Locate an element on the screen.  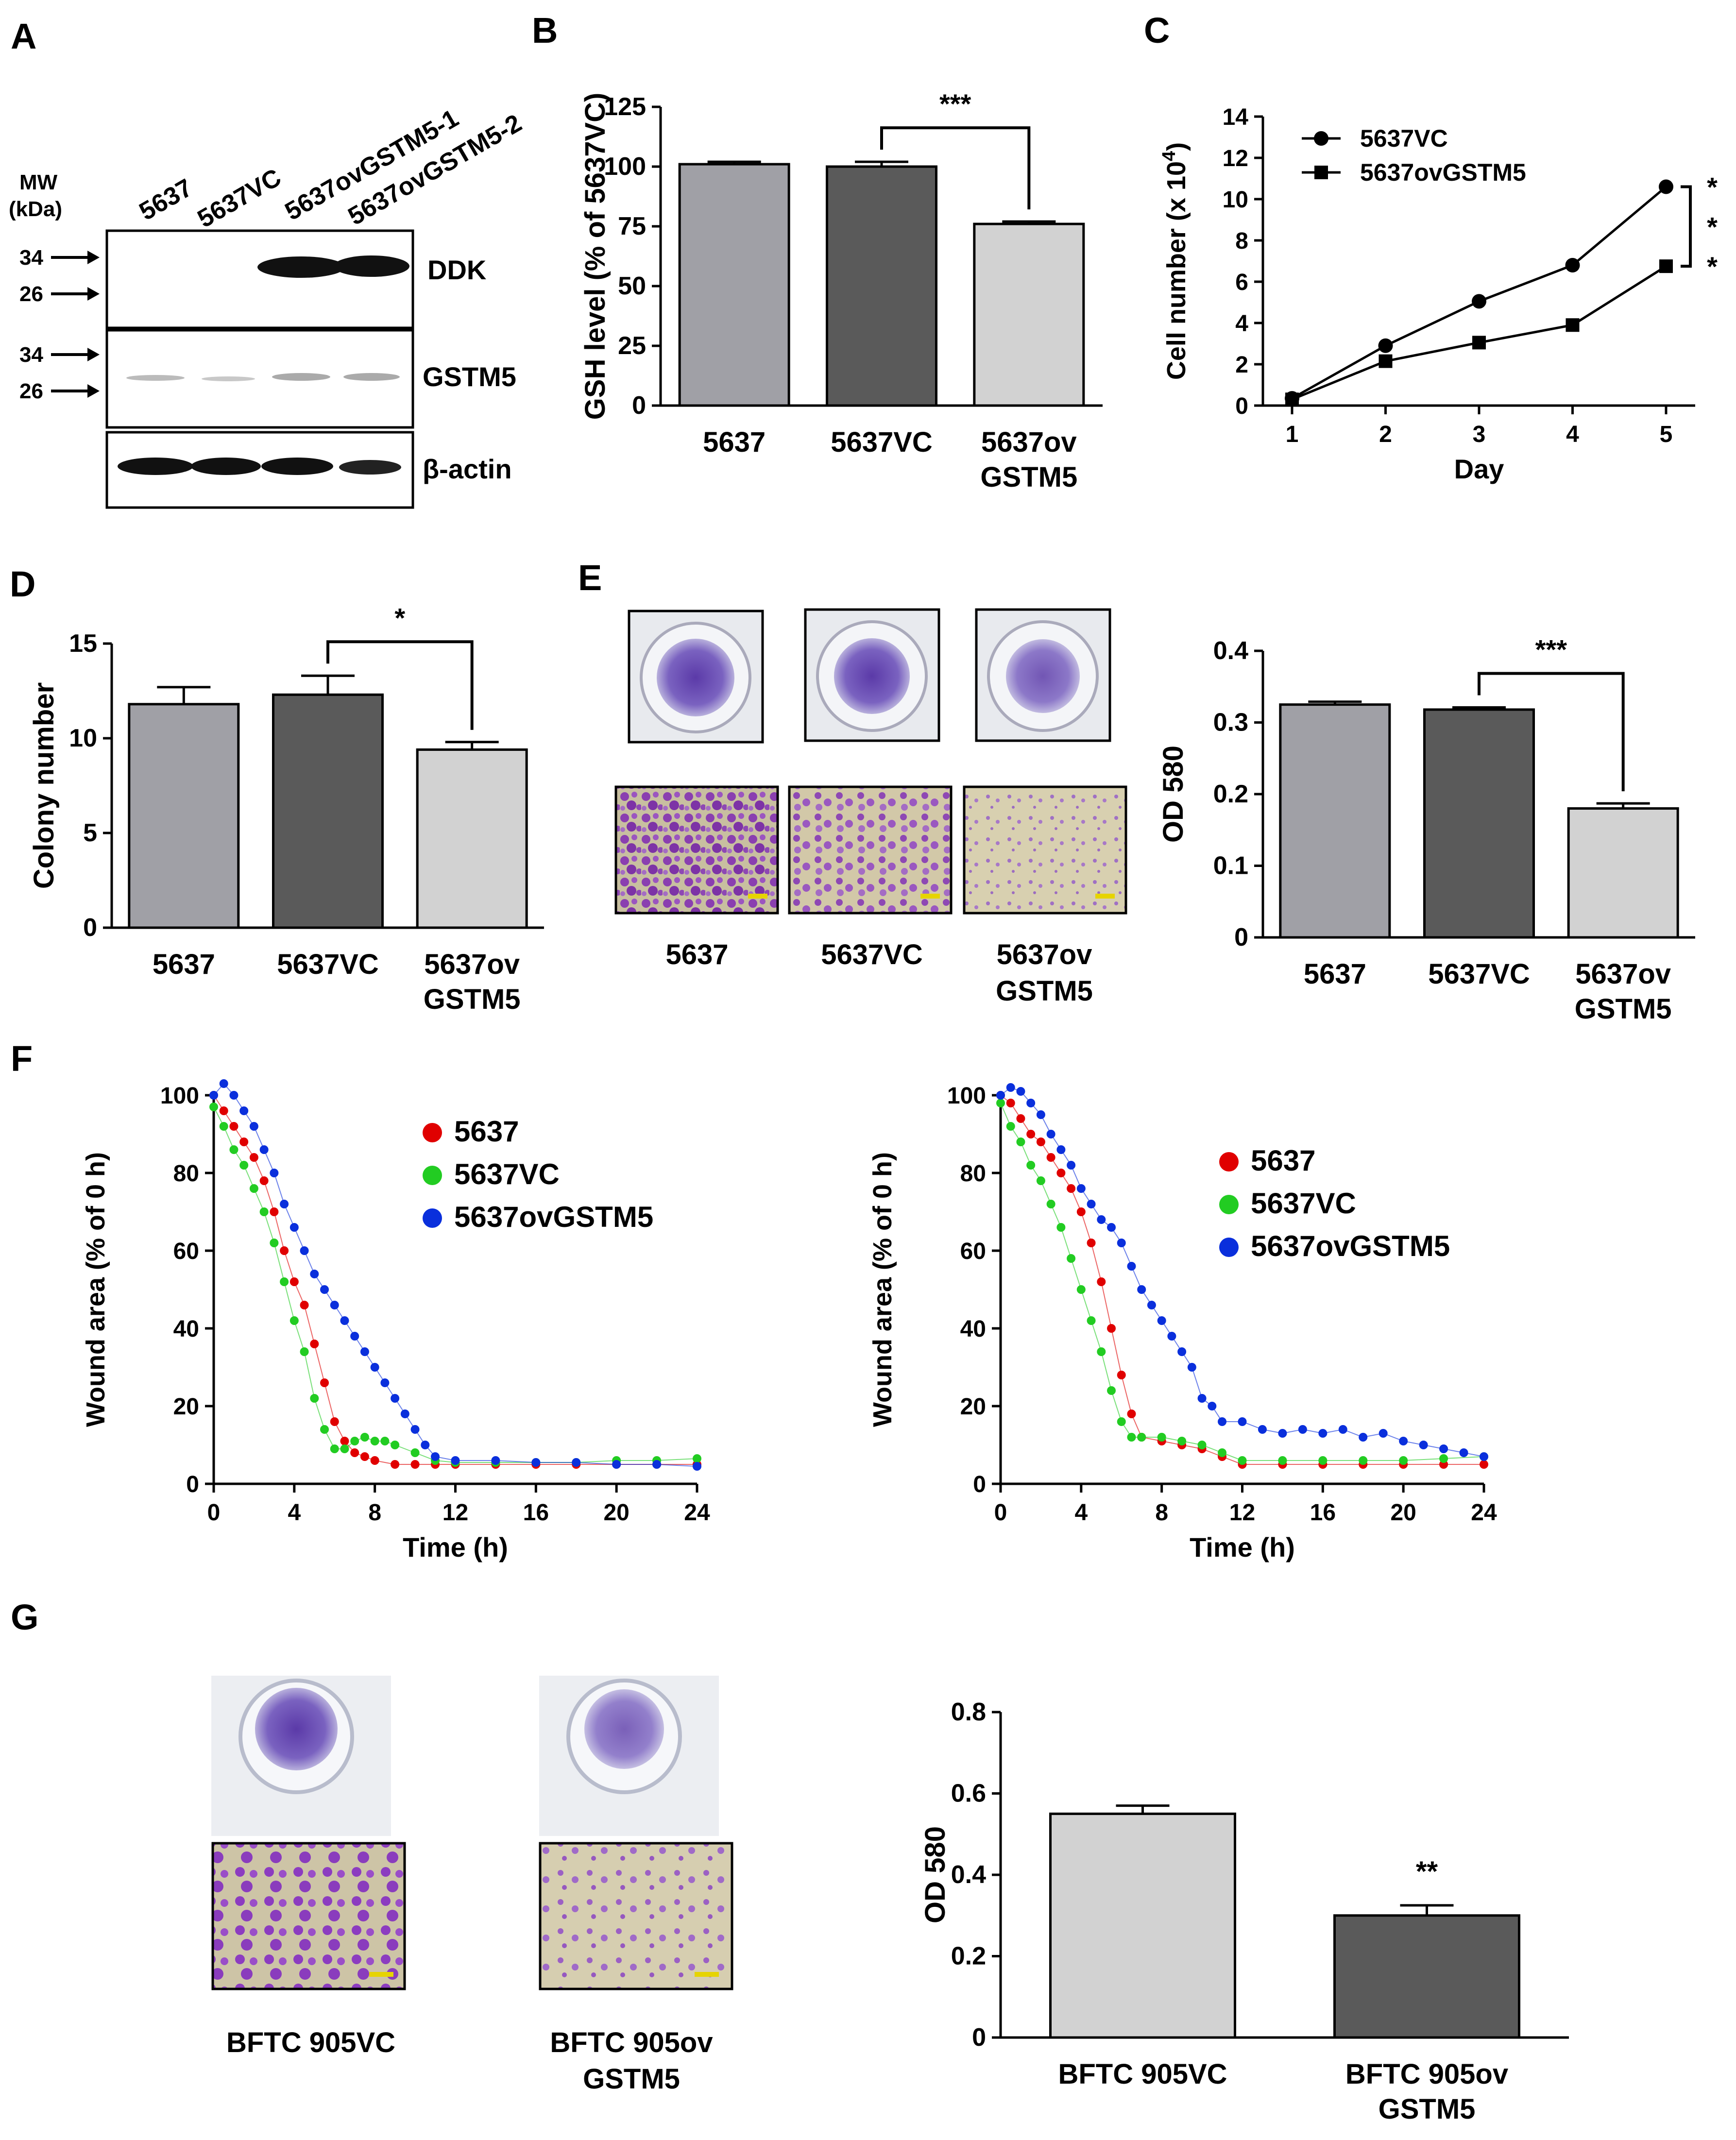
legend-label: 5637VC is located at coordinates (1303, 1203).